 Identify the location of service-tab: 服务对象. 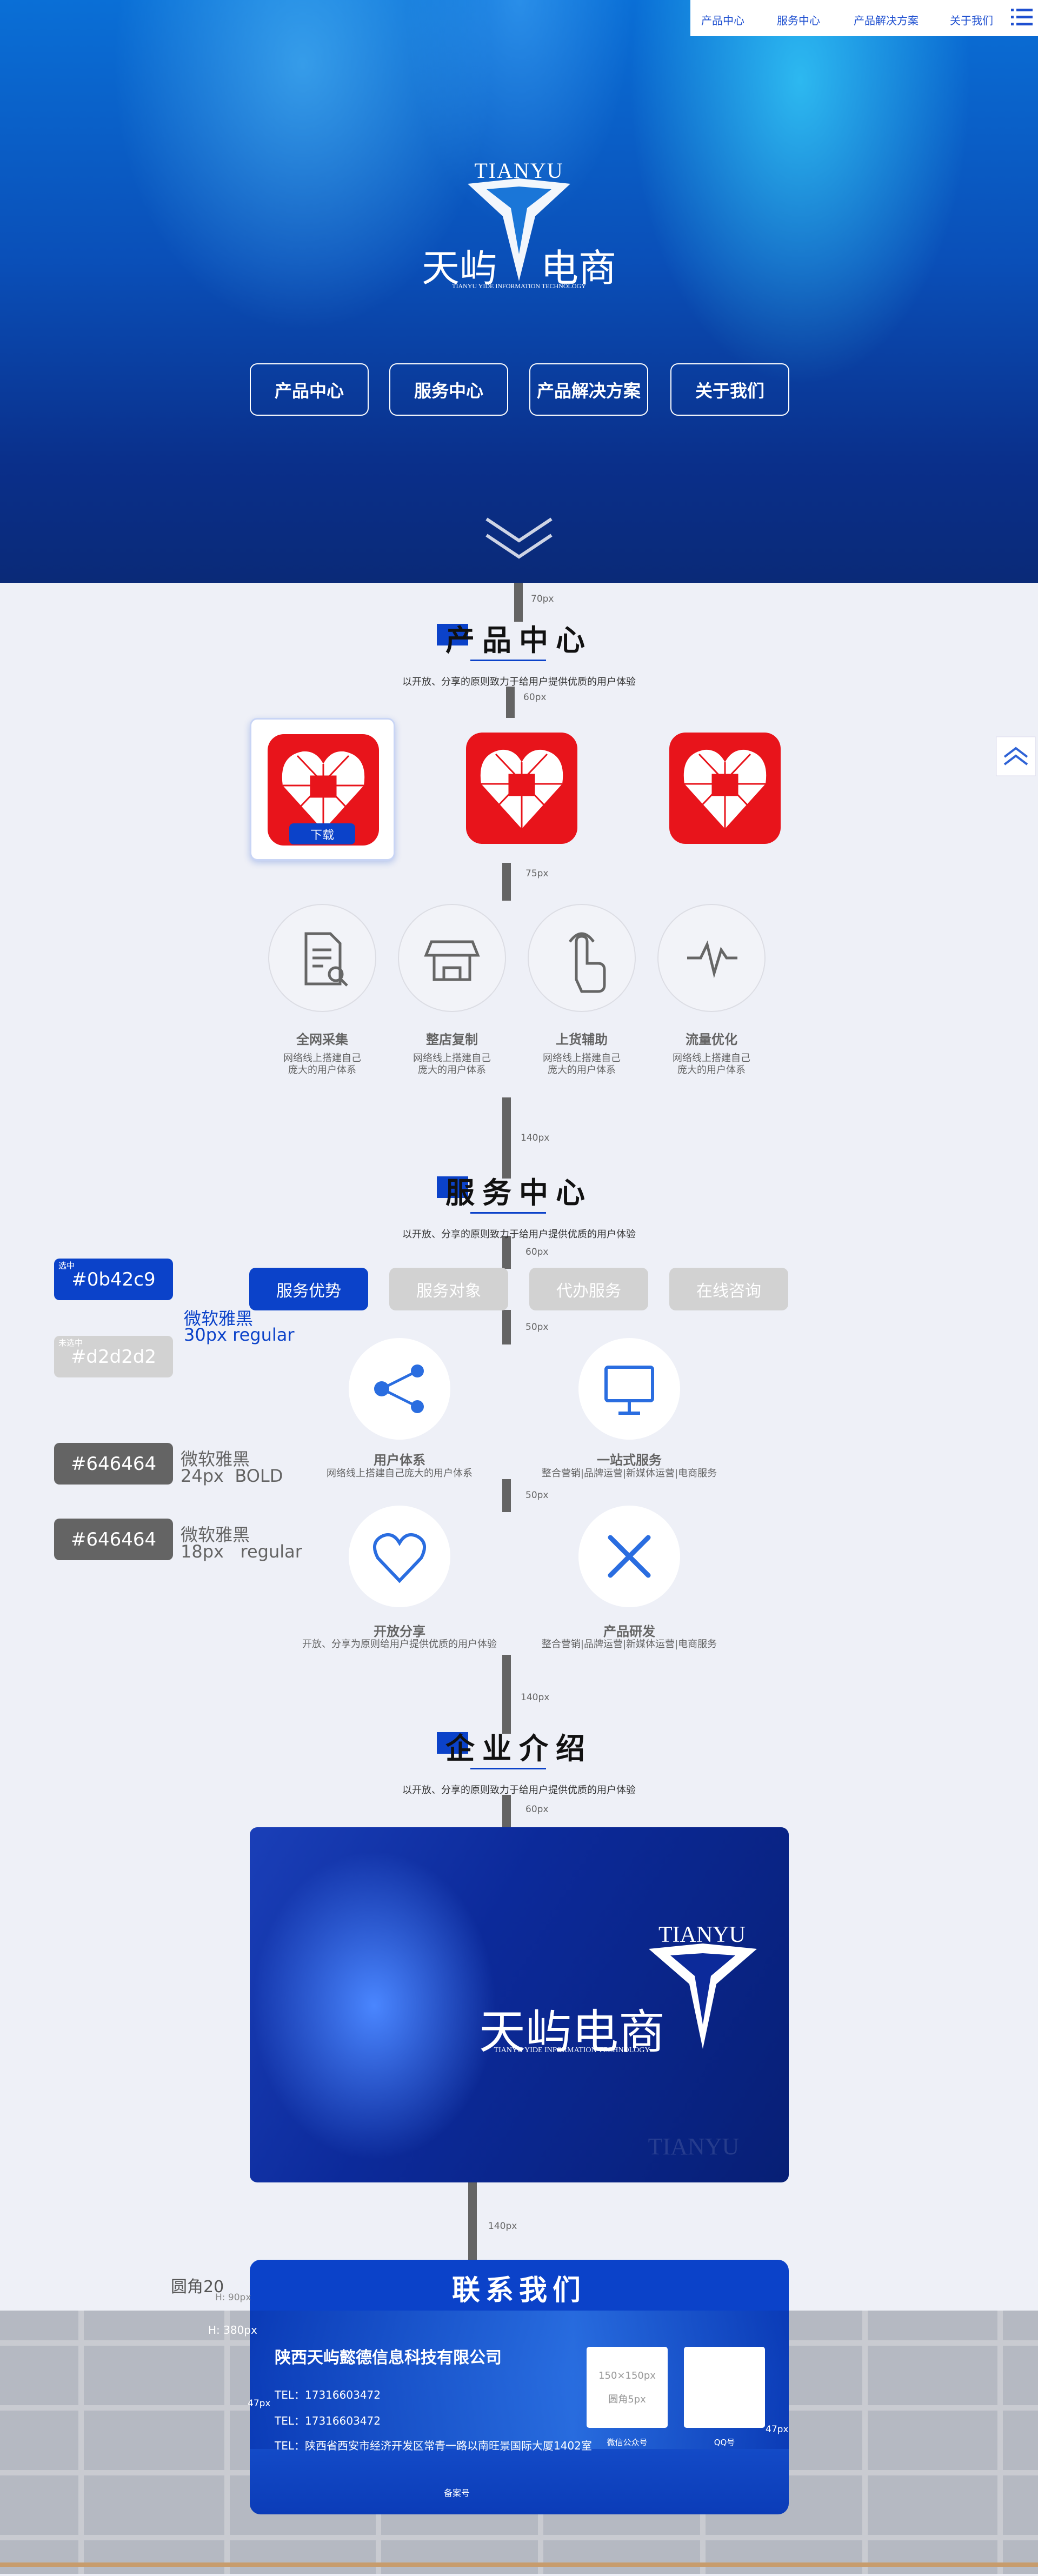
(448, 1289).